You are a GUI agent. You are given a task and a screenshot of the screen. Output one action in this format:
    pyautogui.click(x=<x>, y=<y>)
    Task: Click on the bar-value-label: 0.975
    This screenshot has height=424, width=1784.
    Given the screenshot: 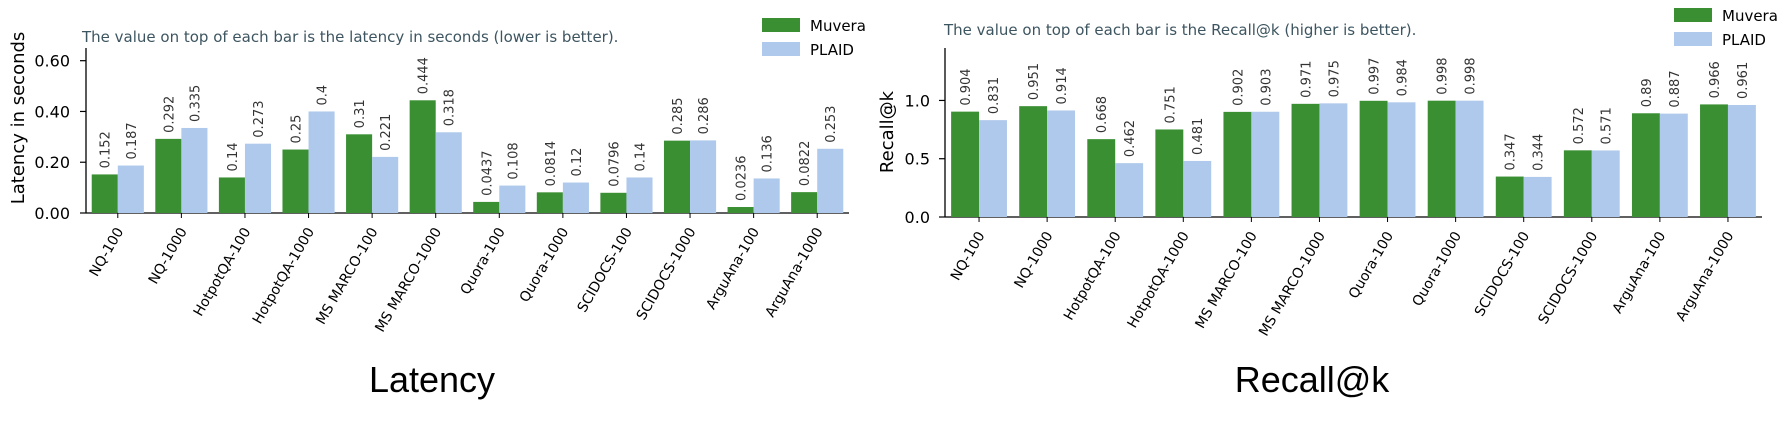 What is the action you would take?
    pyautogui.click(x=1334, y=78)
    